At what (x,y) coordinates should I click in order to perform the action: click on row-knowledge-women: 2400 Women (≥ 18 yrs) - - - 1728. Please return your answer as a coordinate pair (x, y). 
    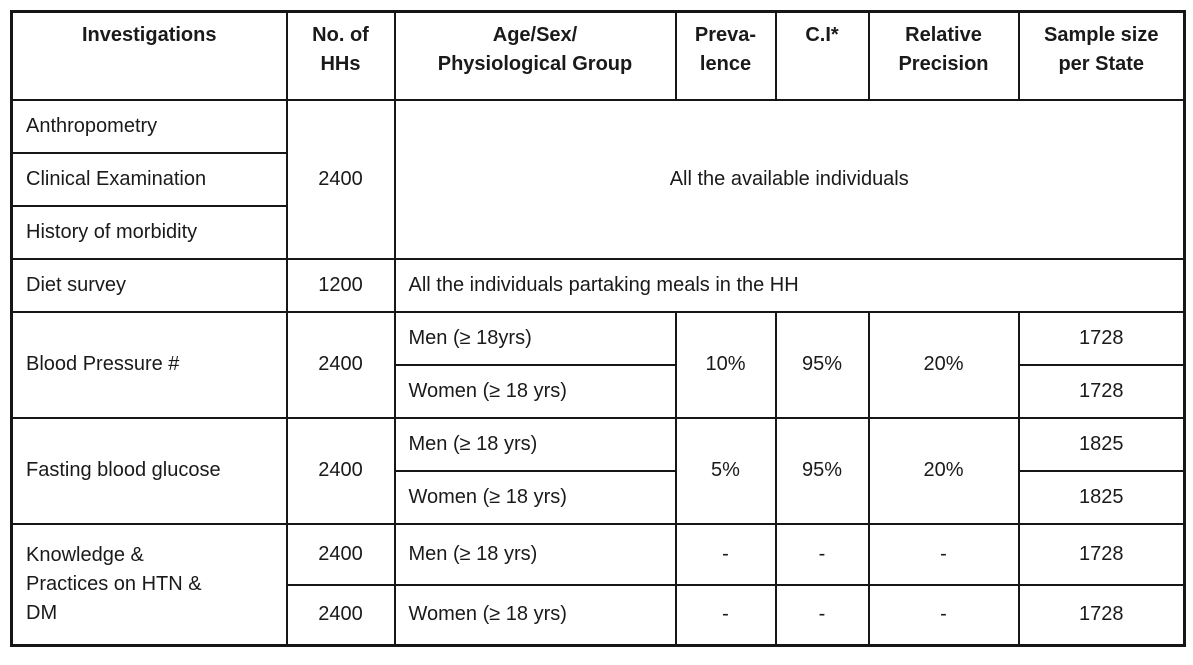
    Looking at the image, I should click on (599, 615).